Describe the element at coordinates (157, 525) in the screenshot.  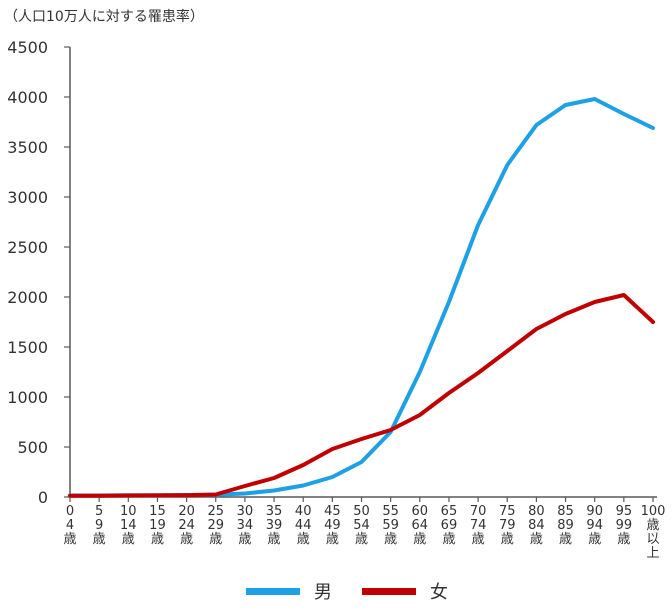
I see `x-tick-label: 19` at that location.